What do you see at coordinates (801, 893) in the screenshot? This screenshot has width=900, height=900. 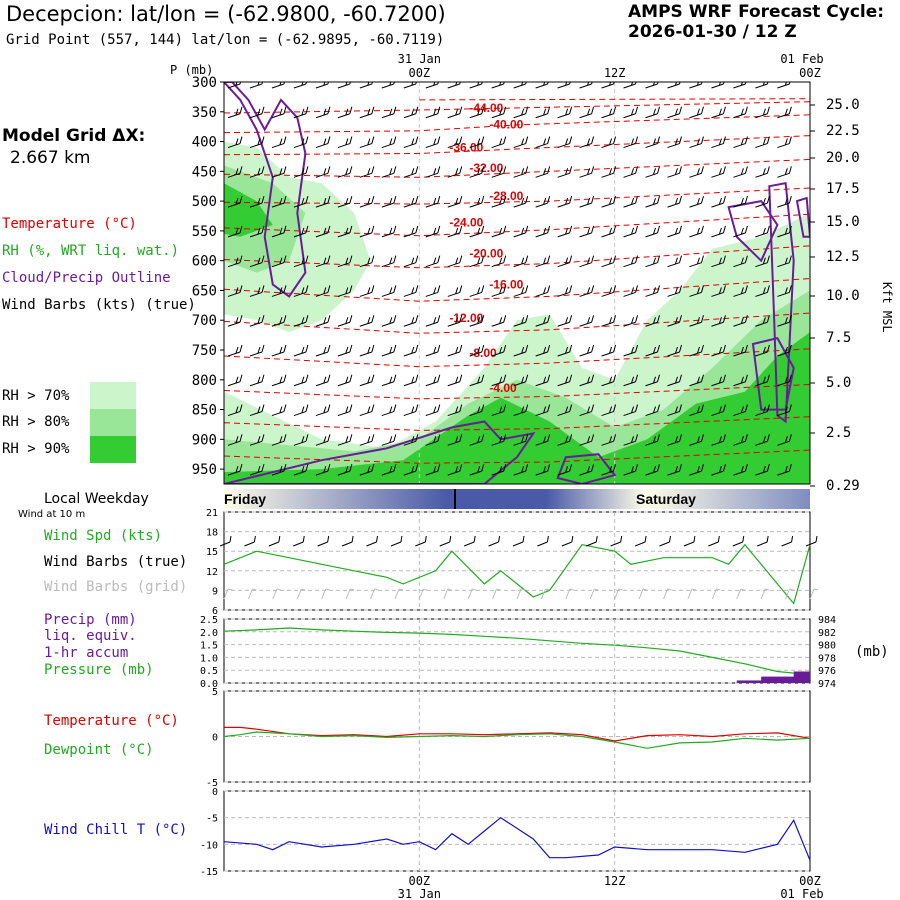 I see `bottom-date-label: 01 Feb` at bounding box center [801, 893].